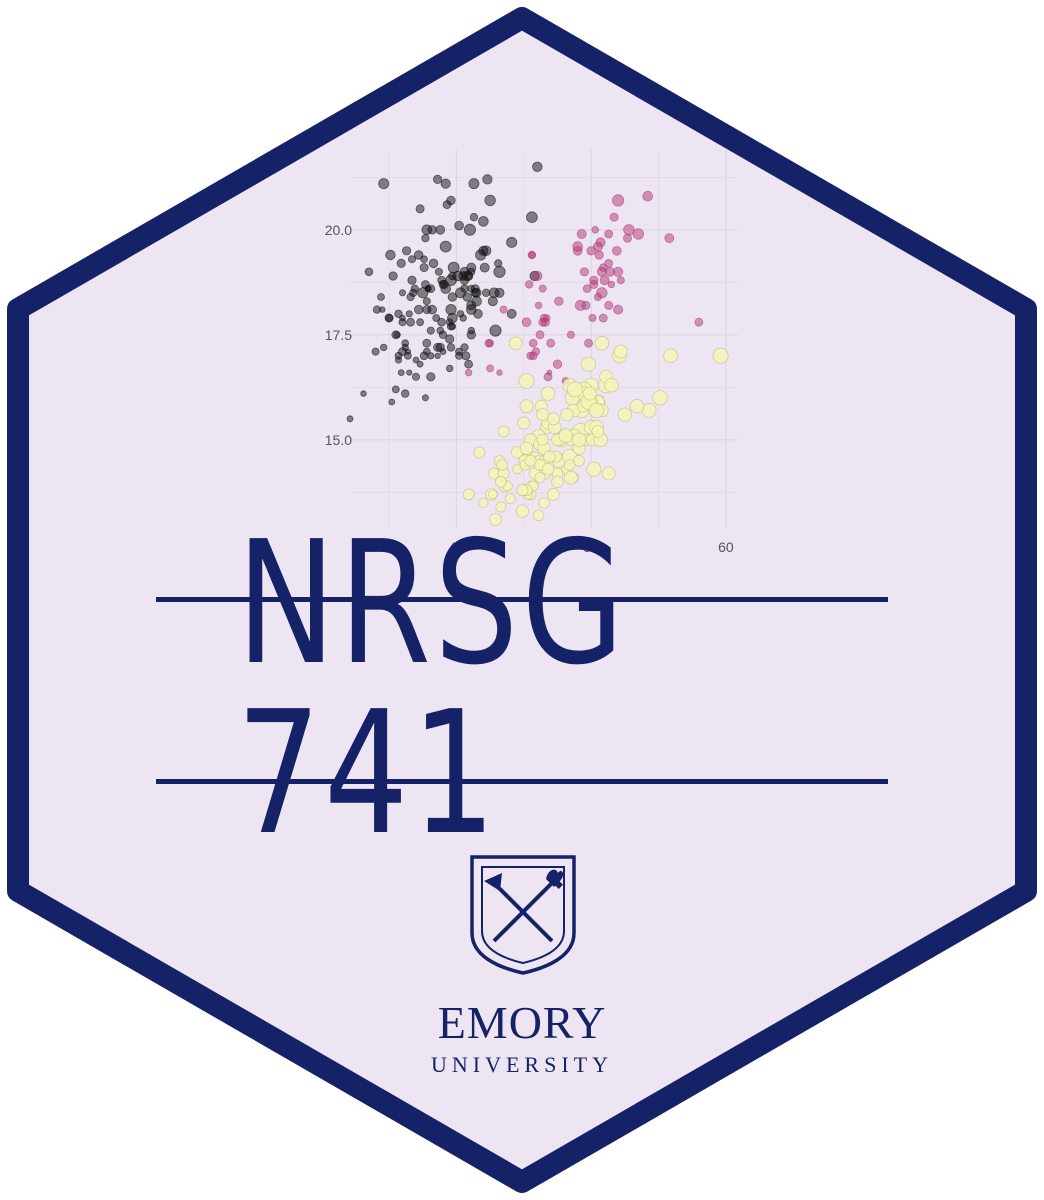 This screenshot has width=1044, height=1200. I want to click on chart-points, so click(537, 343).